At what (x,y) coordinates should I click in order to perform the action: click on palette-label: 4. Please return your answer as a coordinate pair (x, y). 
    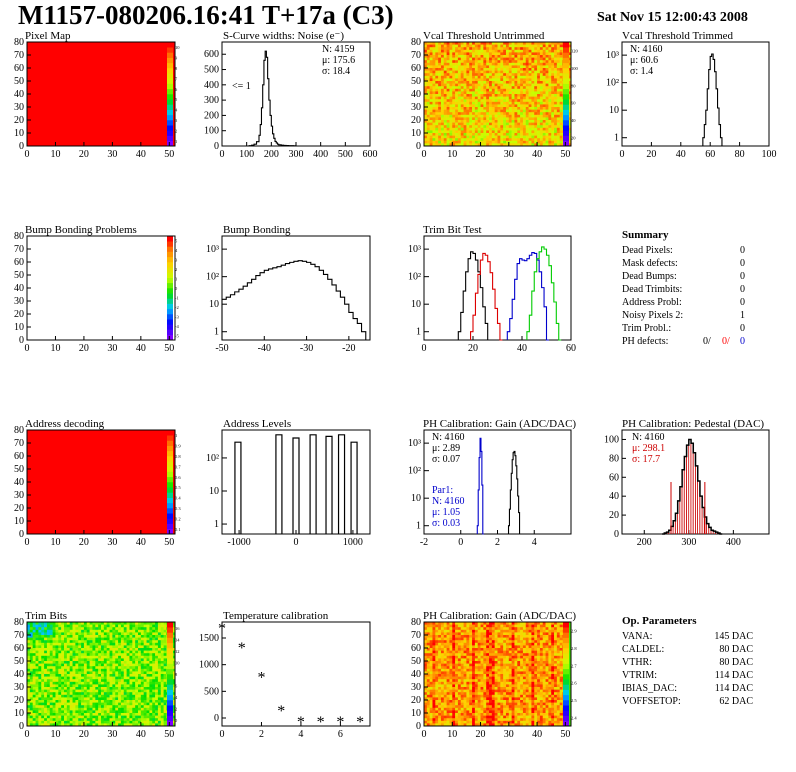
    Looking at the image, I should click on (176, 250).